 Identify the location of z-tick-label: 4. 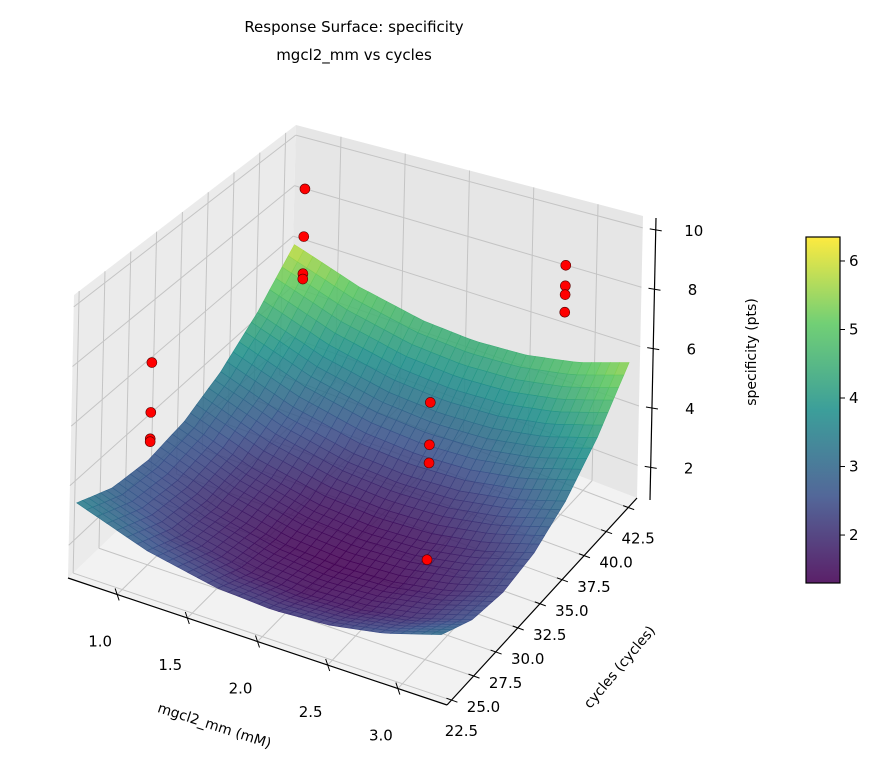
(690, 409).